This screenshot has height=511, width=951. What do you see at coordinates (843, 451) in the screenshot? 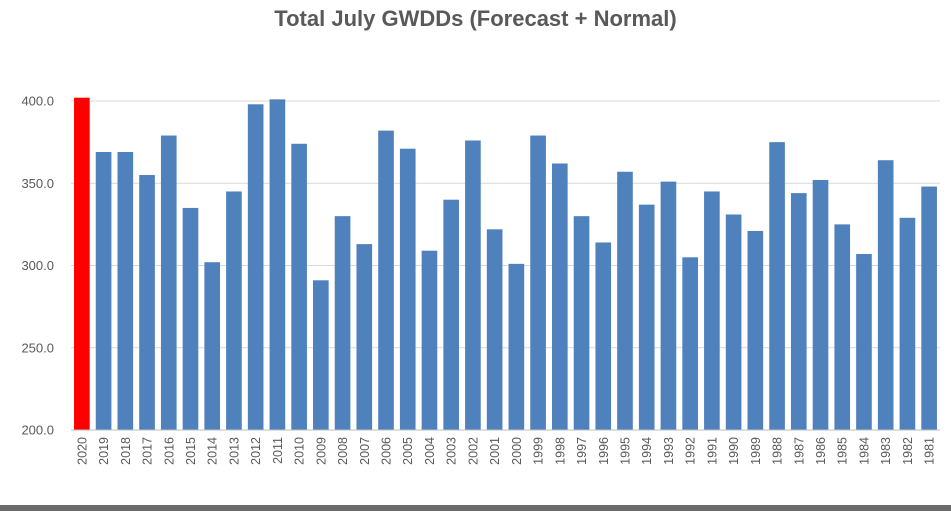
I see `x-tick-label: 1985` at bounding box center [843, 451].